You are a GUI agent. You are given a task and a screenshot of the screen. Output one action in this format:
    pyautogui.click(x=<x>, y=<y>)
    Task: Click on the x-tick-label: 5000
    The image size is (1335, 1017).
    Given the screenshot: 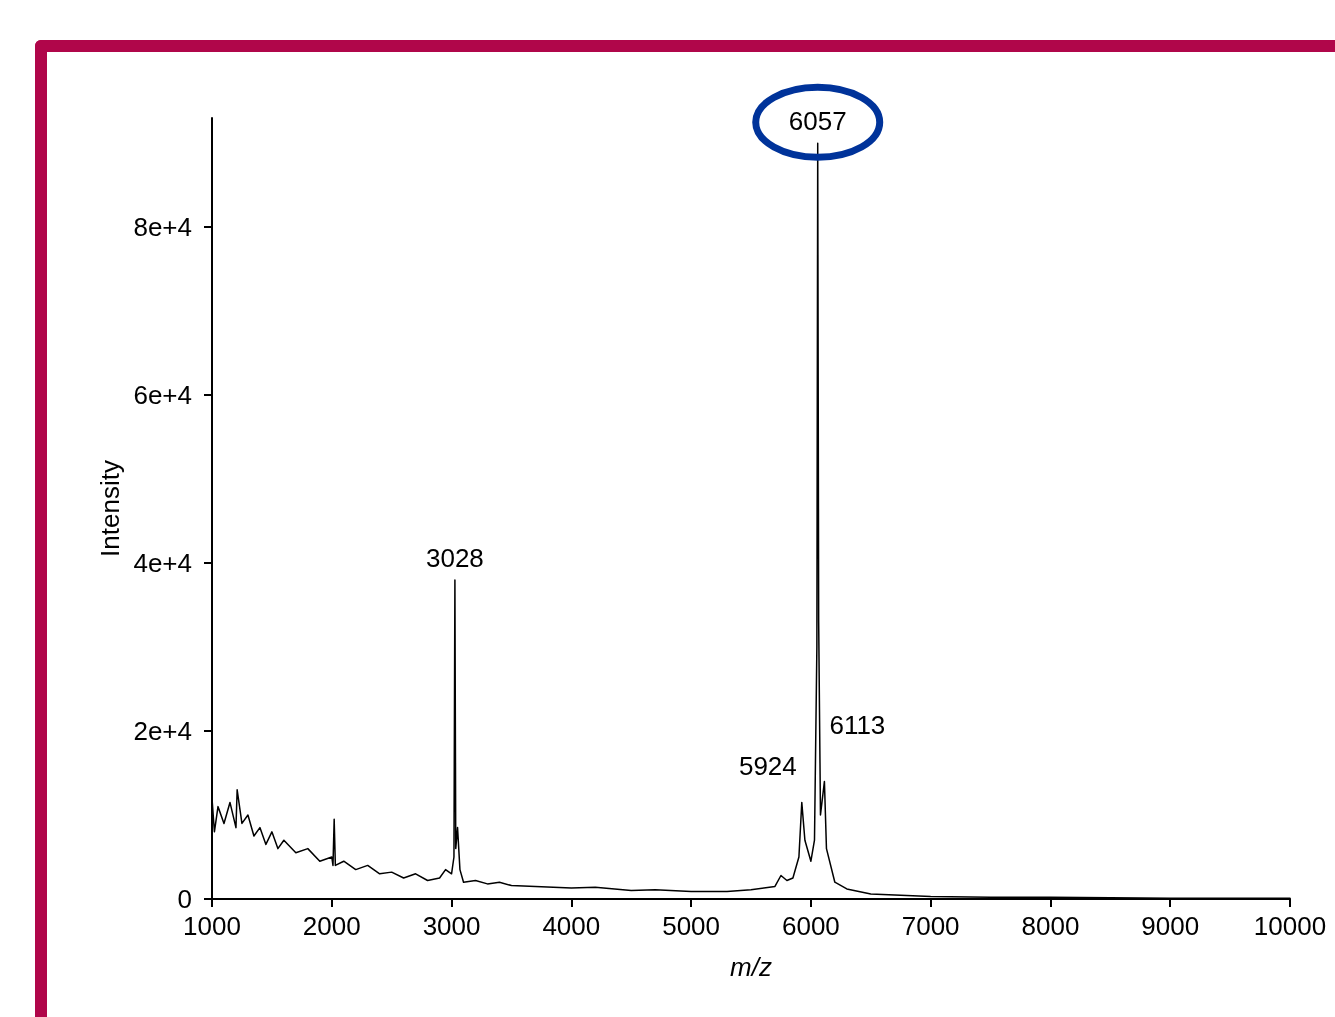 What is the action you would take?
    pyautogui.click(x=691, y=926)
    